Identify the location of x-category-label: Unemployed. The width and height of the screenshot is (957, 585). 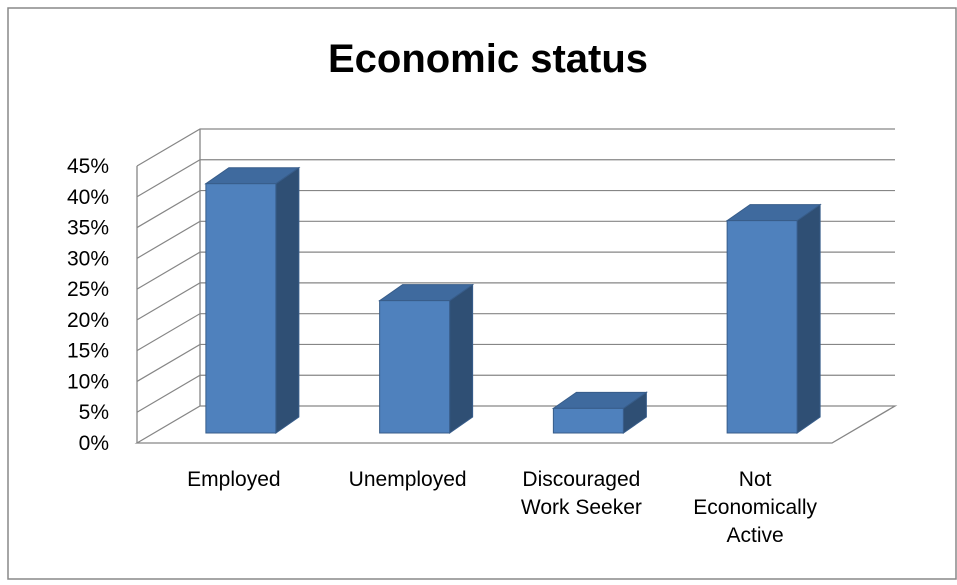
(408, 479).